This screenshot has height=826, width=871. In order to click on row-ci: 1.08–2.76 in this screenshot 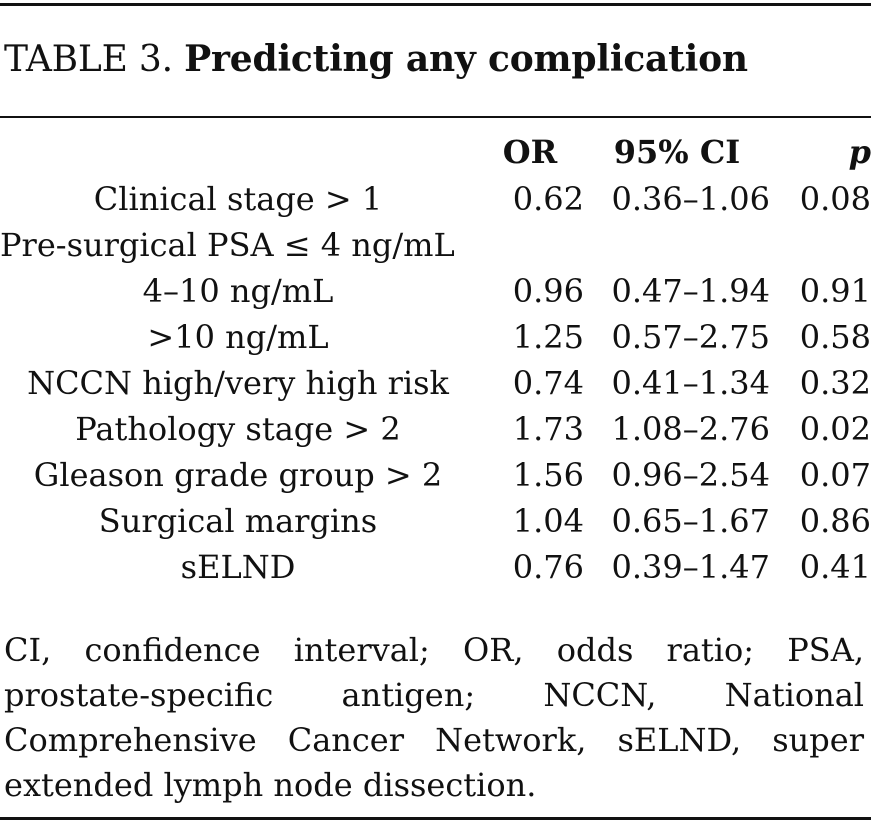, I will do `click(691, 429)`.